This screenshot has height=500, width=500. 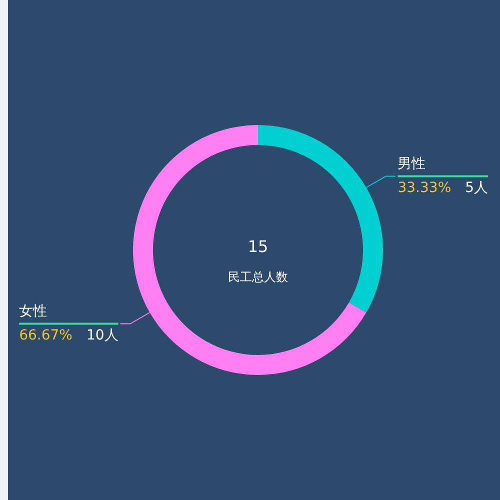 What do you see at coordinates (33, 311) in the screenshot?
I see `slice-label: 女性` at bounding box center [33, 311].